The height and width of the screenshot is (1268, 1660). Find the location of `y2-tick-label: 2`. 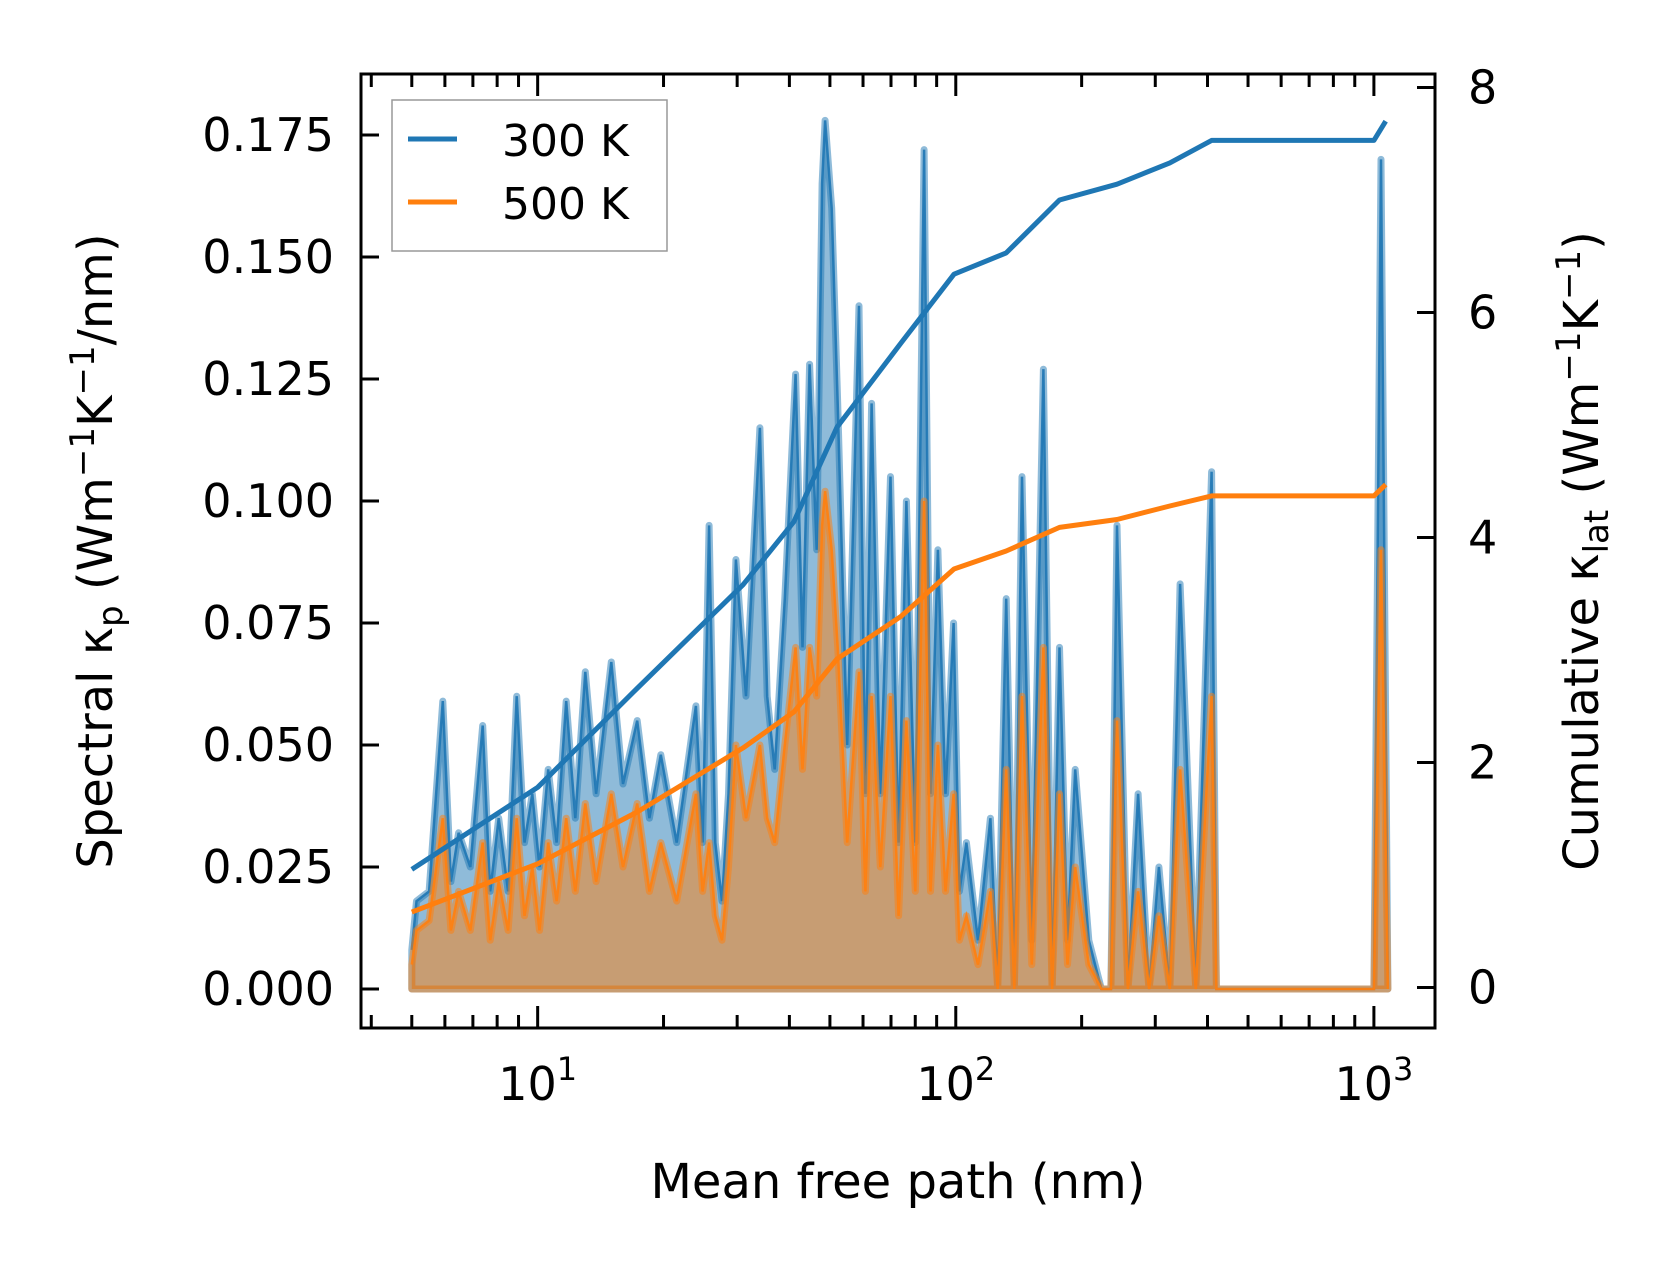

y2-tick-label: 2 is located at coordinates (1482, 763).